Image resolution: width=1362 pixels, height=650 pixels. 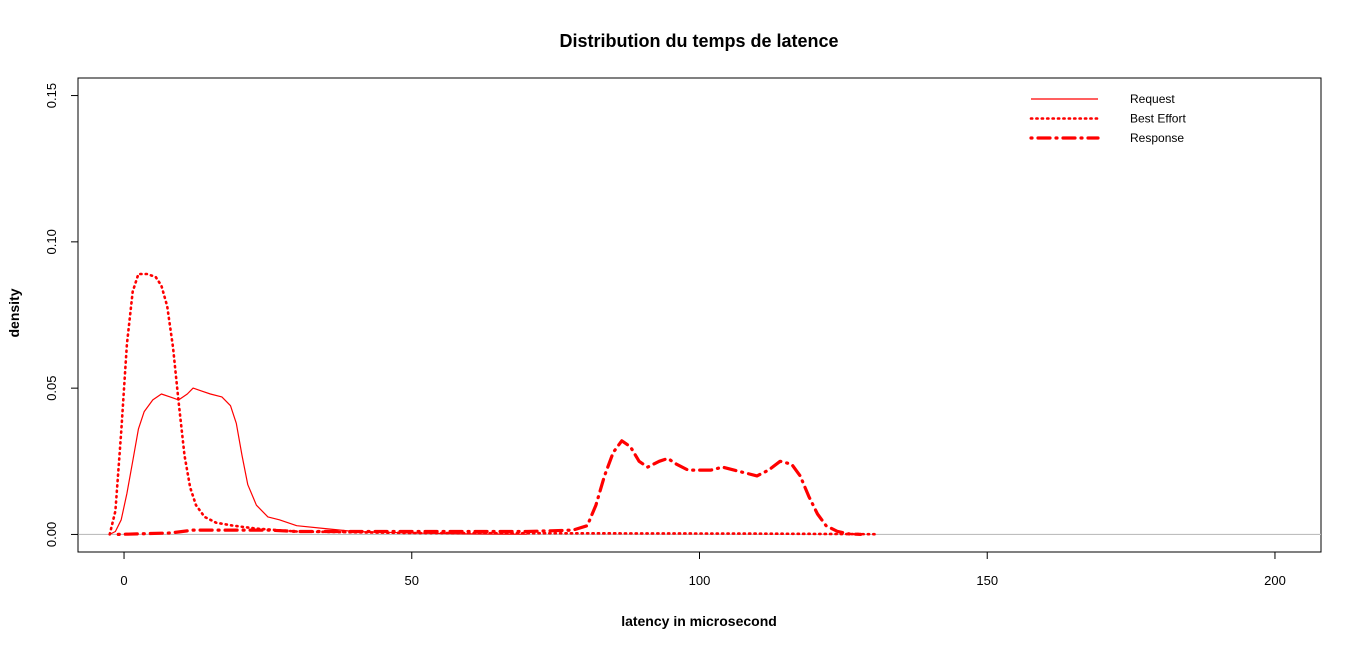 What do you see at coordinates (123, 580) in the screenshot?
I see `x-tick-label: 0` at bounding box center [123, 580].